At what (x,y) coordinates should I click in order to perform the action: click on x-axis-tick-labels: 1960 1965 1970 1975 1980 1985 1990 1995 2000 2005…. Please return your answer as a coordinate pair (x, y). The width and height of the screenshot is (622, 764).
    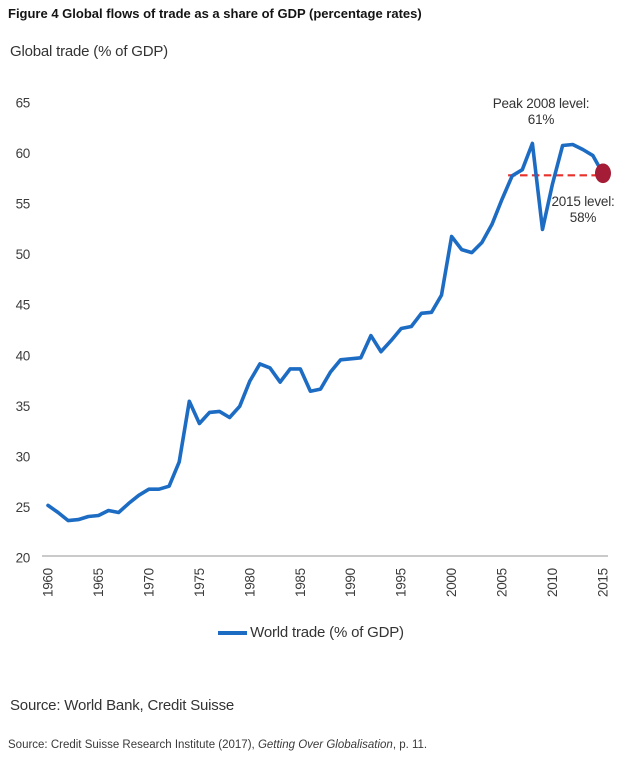
    Looking at the image, I should click on (326, 582).